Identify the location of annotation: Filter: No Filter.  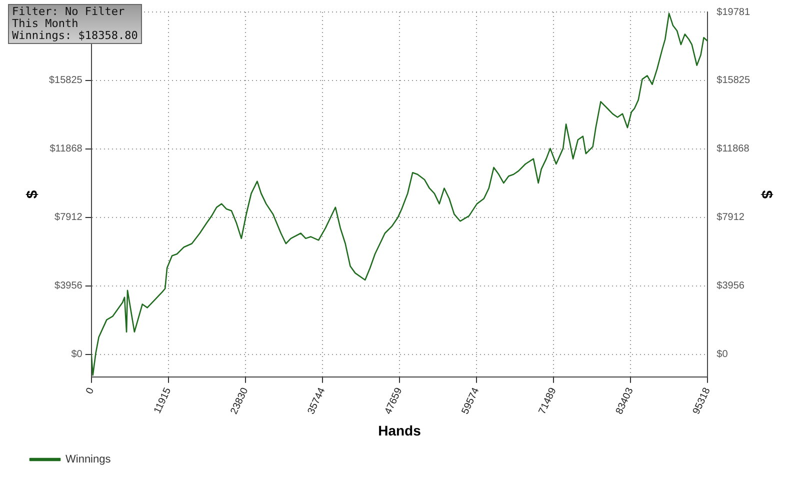
(69, 11).